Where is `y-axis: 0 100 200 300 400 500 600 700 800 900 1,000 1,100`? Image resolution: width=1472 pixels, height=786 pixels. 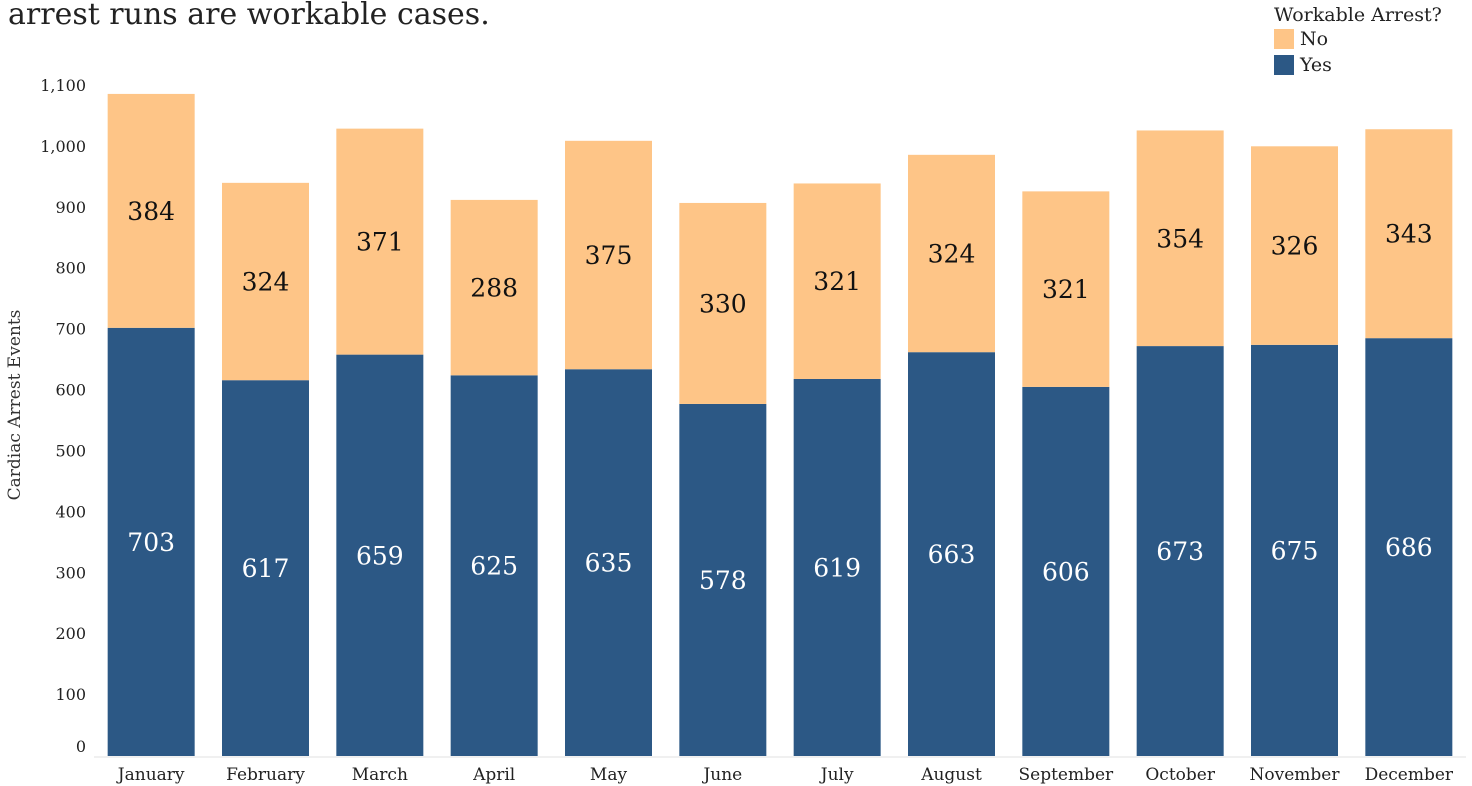 y-axis: 0 100 200 300 400 500 600 700 800 900 1,000 1,100 is located at coordinates (63, 416).